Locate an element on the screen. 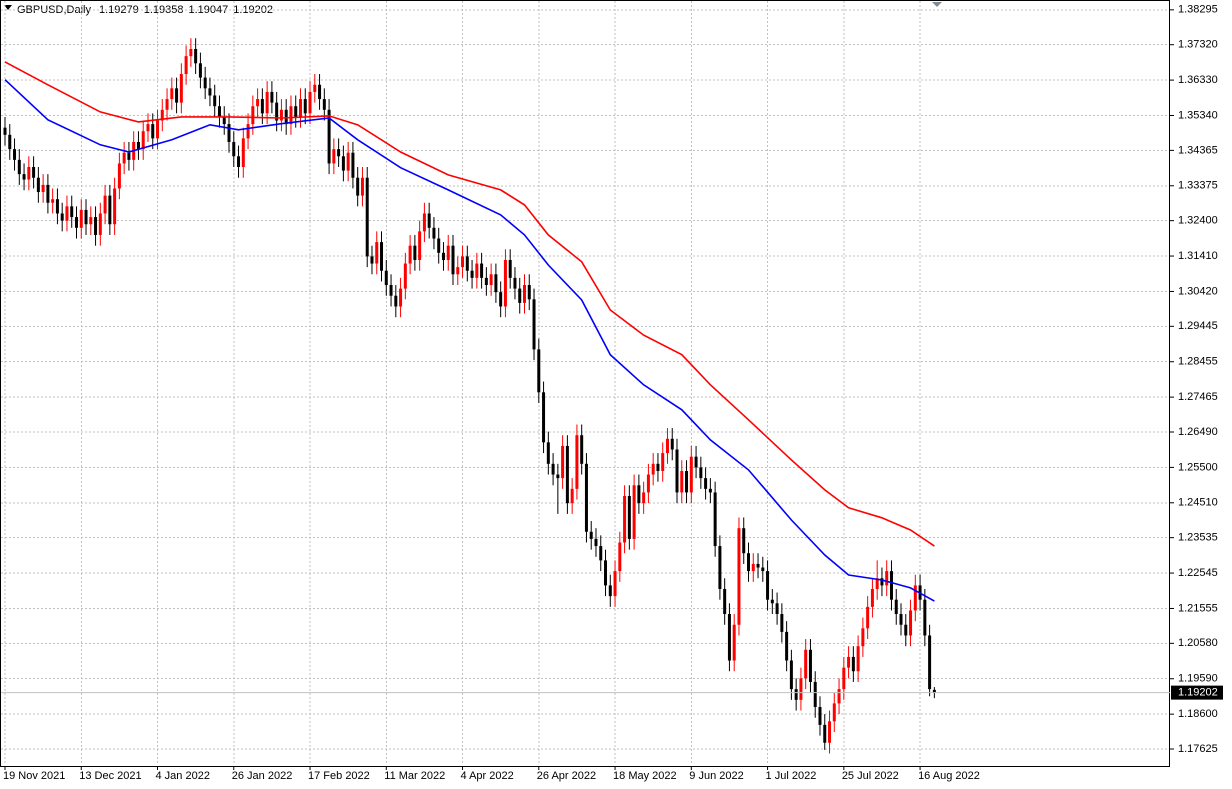 The image size is (1232, 789). y-tick-label: 1.21555 is located at coordinates (1198, 608).